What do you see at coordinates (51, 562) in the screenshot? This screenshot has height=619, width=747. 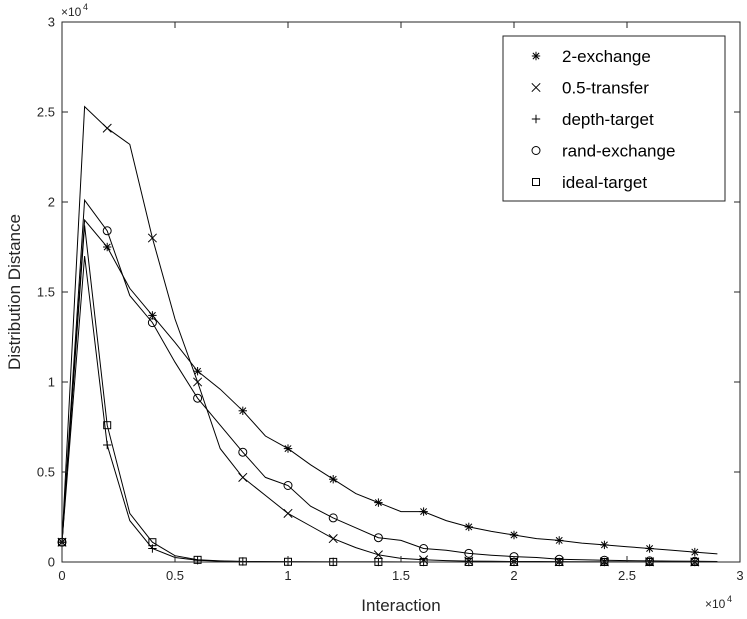 I see `y-tick-label: 0` at bounding box center [51, 562].